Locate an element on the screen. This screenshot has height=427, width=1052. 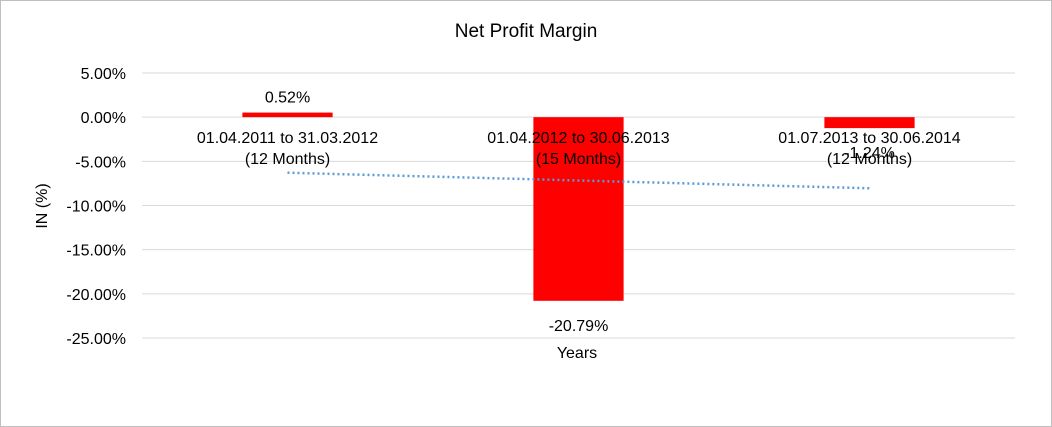
x-category-label: (15 Months) is located at coordinates (578, 159).